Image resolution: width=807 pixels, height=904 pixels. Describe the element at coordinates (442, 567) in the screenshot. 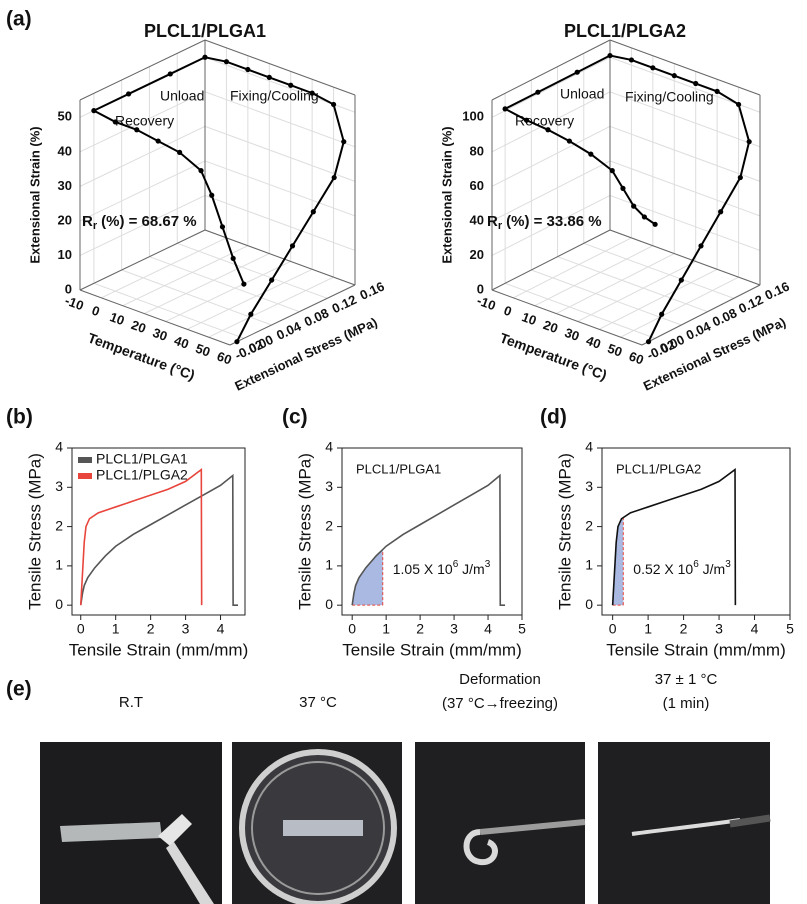

I see `energy-label: 1.05 X 106 J/m3` at that location.